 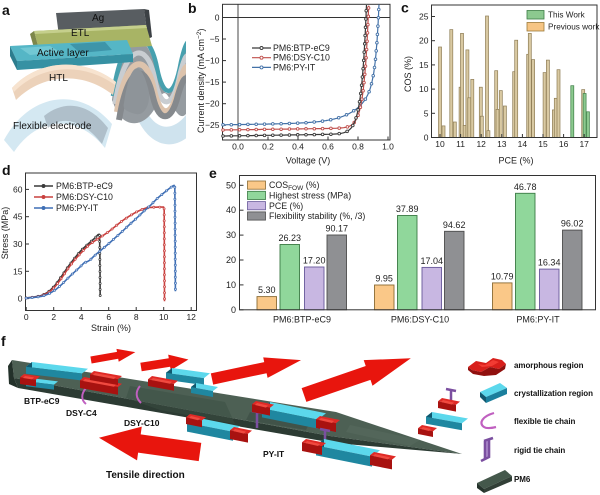 What do you see at coordinates (553, 393) in the screenshot?
I see `svg-text: crystallization region` at bounding box center [553, 393].